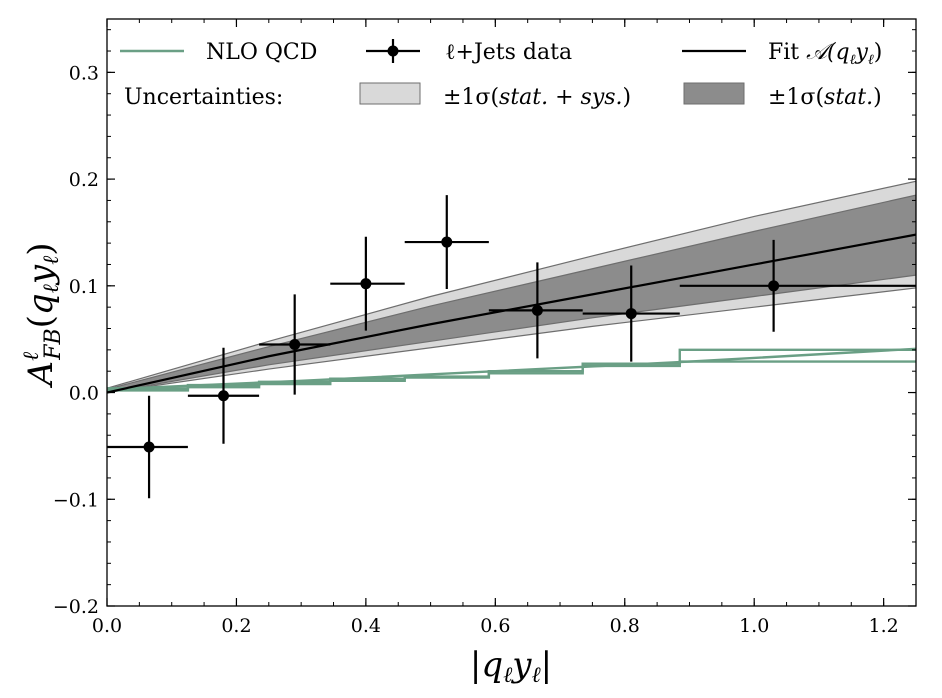 Image resolution: width=942 pixels, height=698 pixels. What do you see at coordinates (492, 665) in the screenshot?
I see `x-axis-label-q: q` at bounding box center [492, 665].